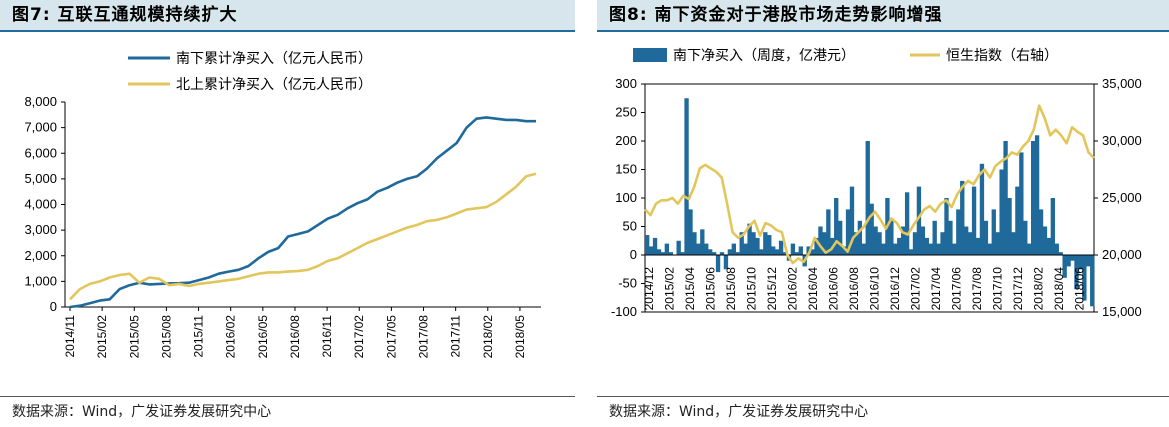 The image size is (1169, 427). I want to click on northbound-line, so click(303, 236).